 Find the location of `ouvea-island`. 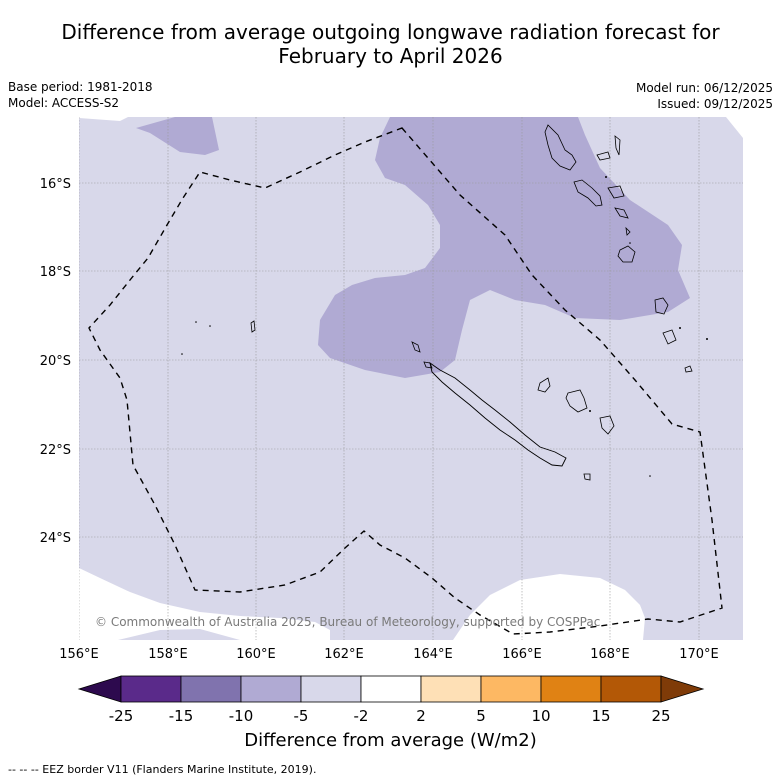

ouvea-island is located at coordinates (544, 385).